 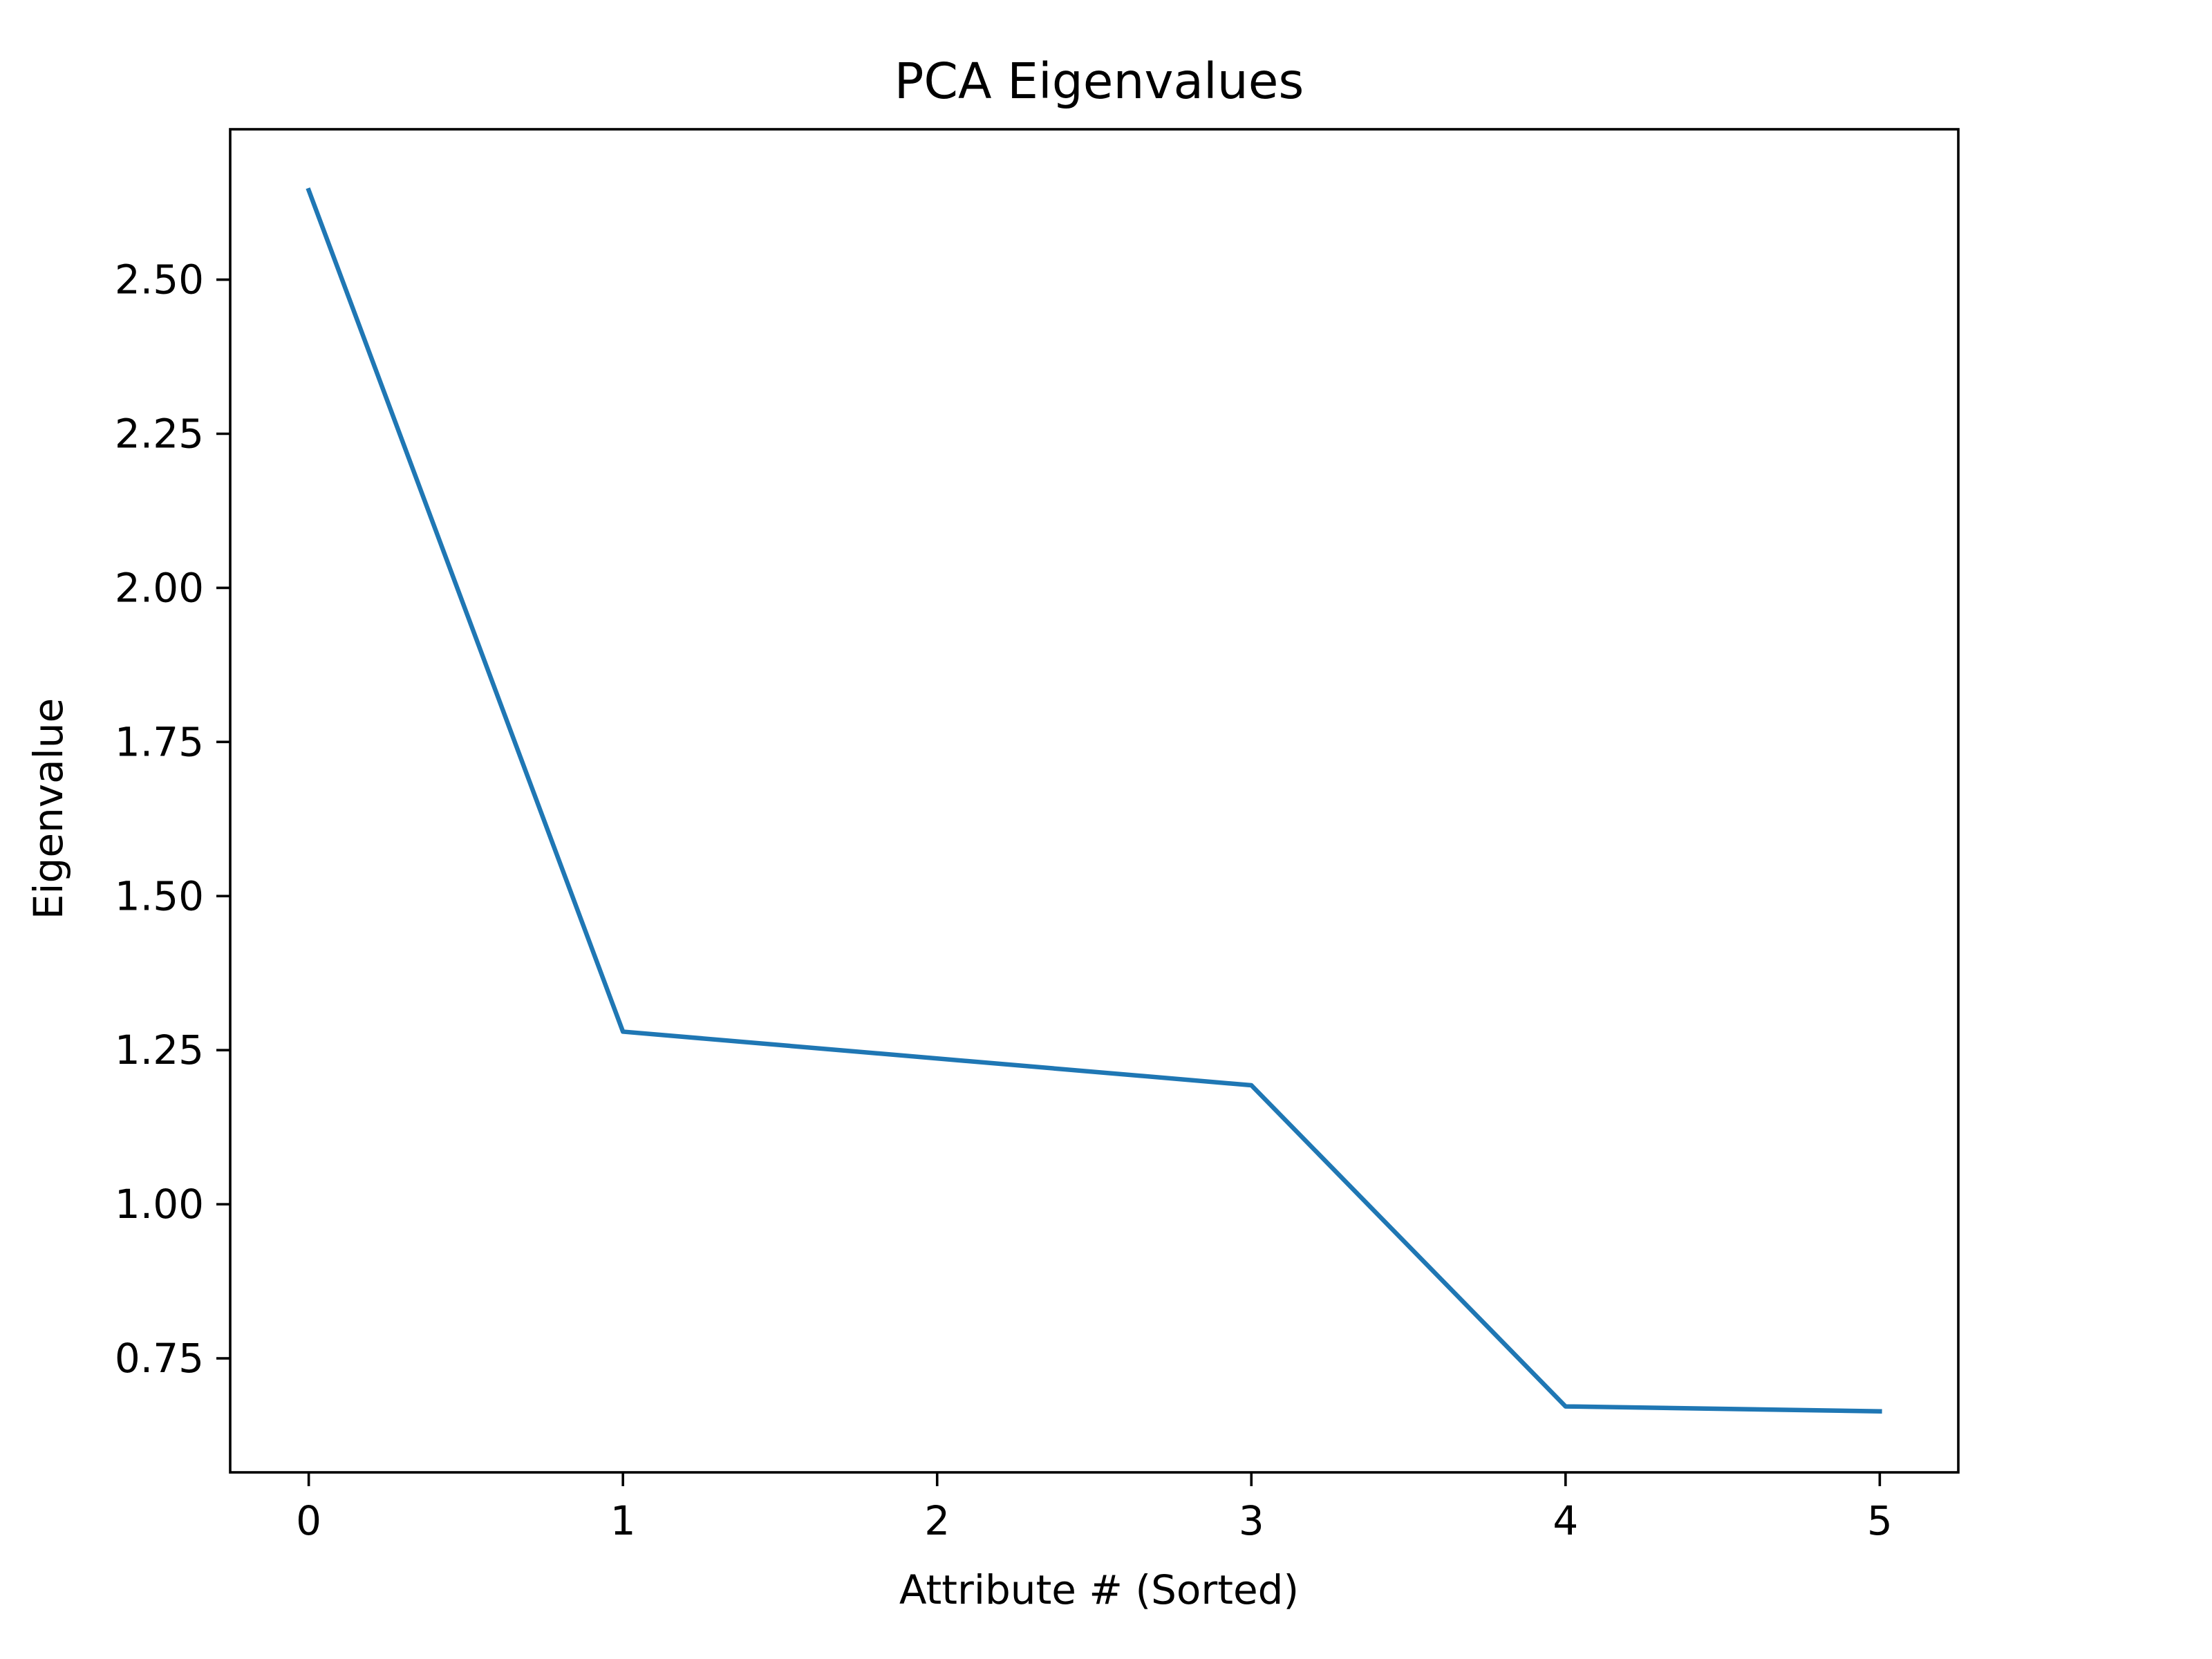 I want to click on y-tick-label: 2.00, so click(x=159, y=588).